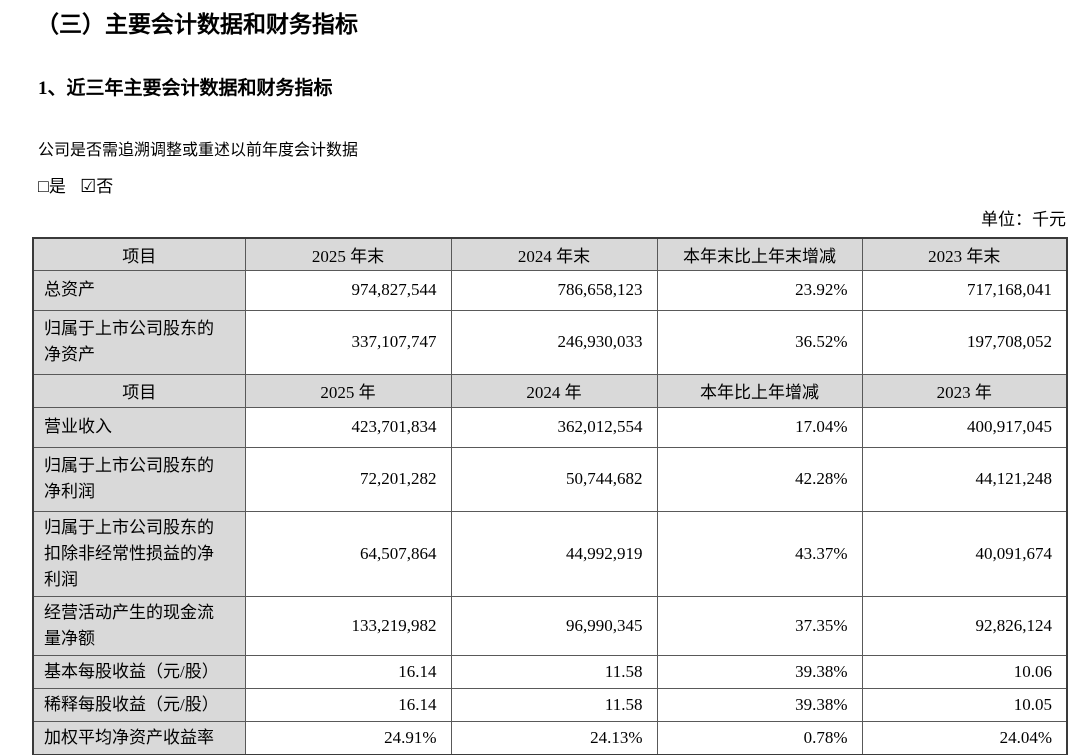 Image resolution: width=1080 pixels, height=755 pixels. What do you see at coordinates (139, 704) in the screenshot?
I see `row-label-cell: 稀释每股收益（元/股）` at bounding box center [139, 704].